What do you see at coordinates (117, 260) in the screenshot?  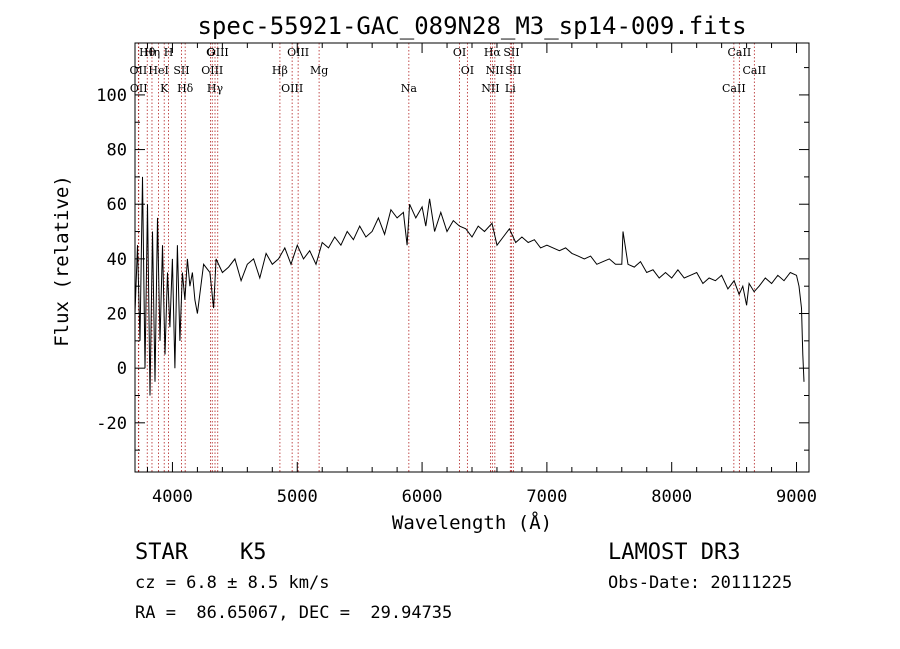 I see `y-tick-label: 40` at bounding box center [117, 260].